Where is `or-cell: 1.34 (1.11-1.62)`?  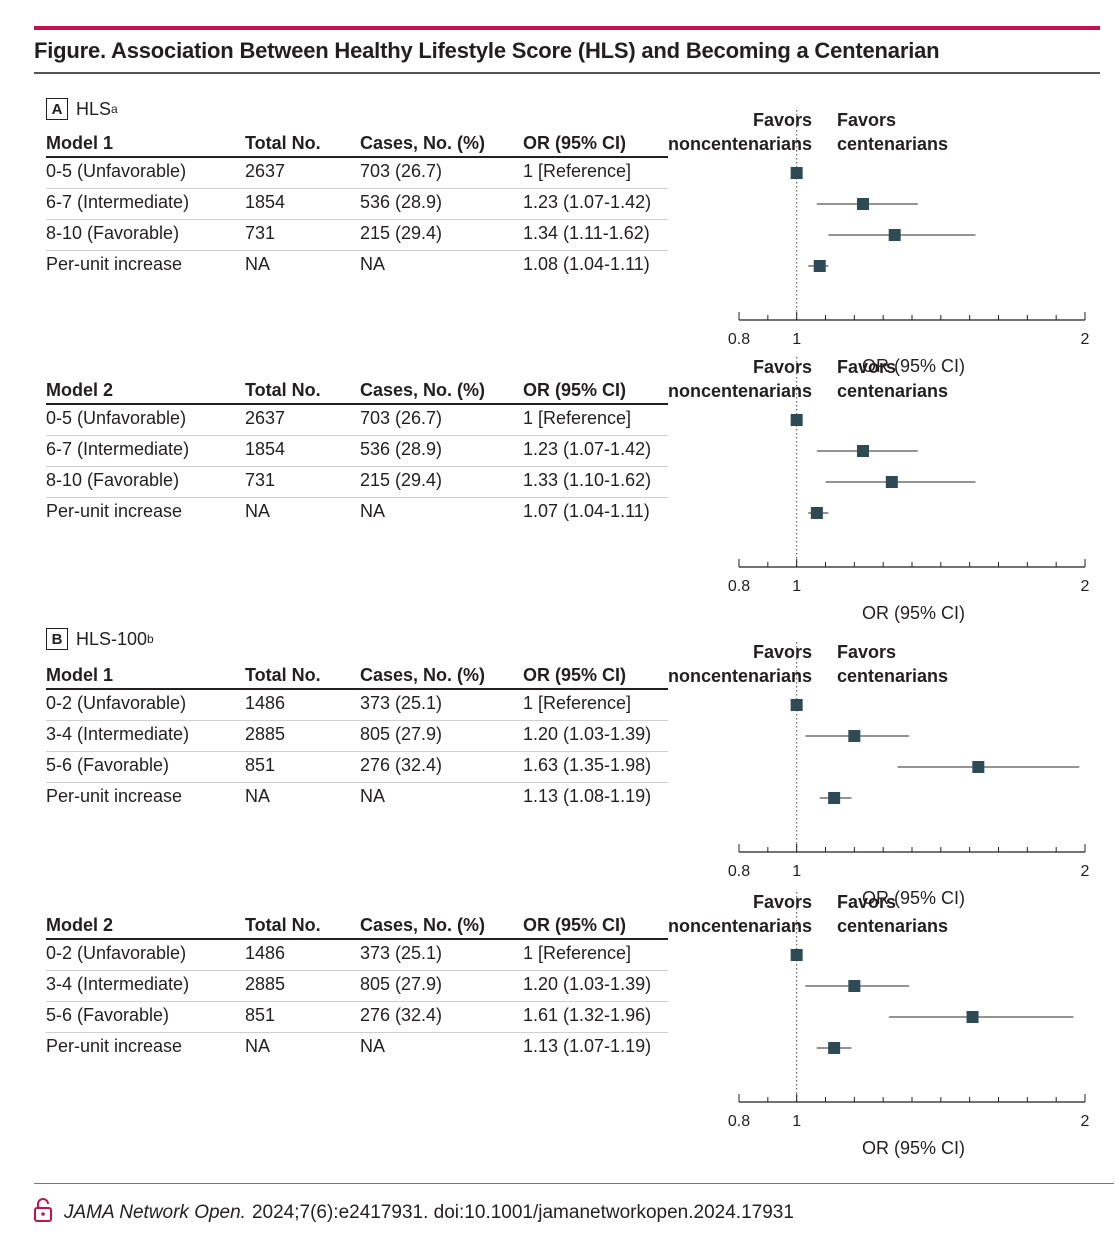
or-cell: 1.34 (1.11-1.62) is located at coordinates (586, 233).